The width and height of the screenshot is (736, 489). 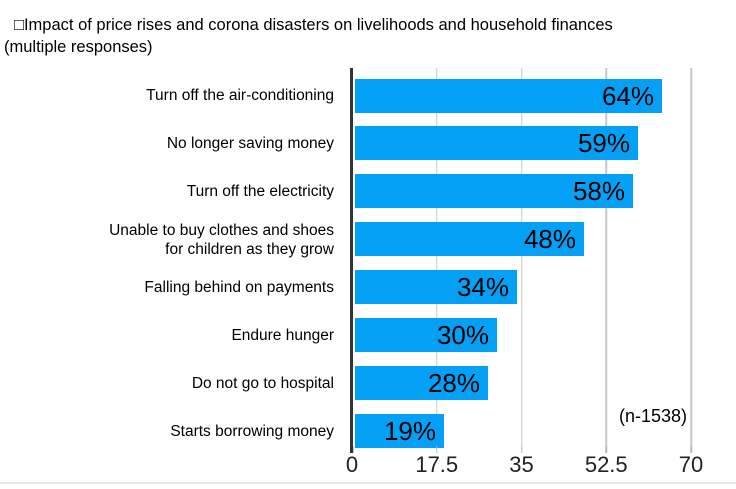 What do you see at coordinates (352, 464) in the screenshot?
I see `x-axis-tick-label: 0` at bounding box center [352, 464].